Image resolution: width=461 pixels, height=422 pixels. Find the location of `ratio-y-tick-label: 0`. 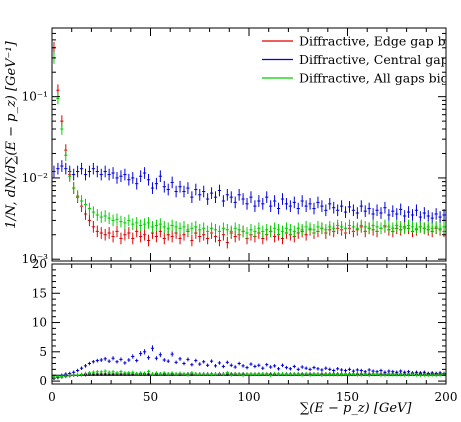

ratio-y-tick-label: 0 is located at coordinates (43, 381).